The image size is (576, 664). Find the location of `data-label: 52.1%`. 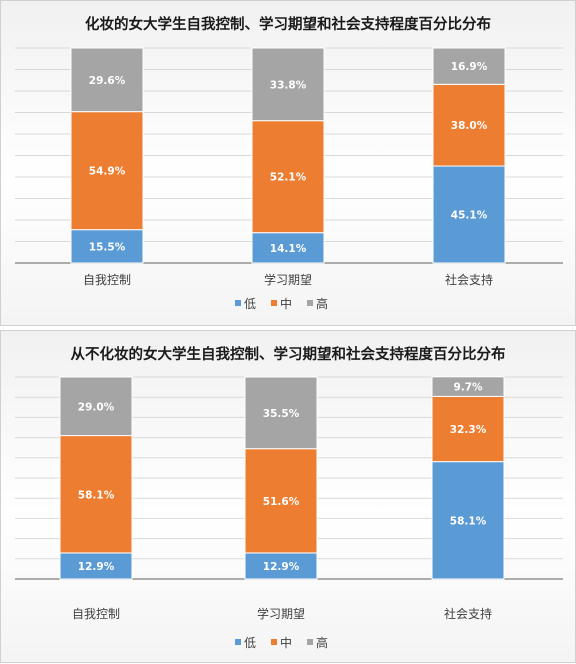

data-label: 52.1% is located at coordinates (288, 178).